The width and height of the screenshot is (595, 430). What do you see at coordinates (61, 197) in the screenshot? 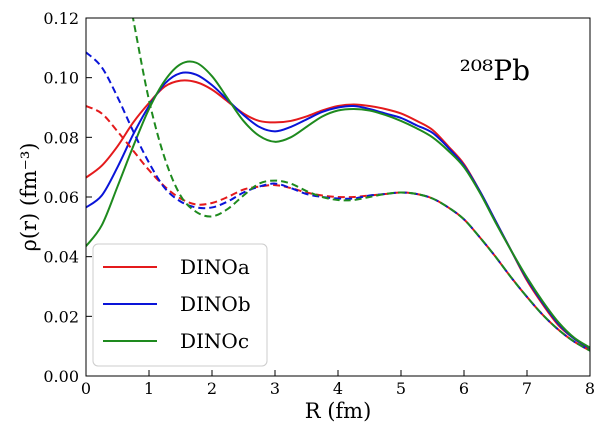
I see `y-tick-label: 0.06` at bounding box center [61, 197].